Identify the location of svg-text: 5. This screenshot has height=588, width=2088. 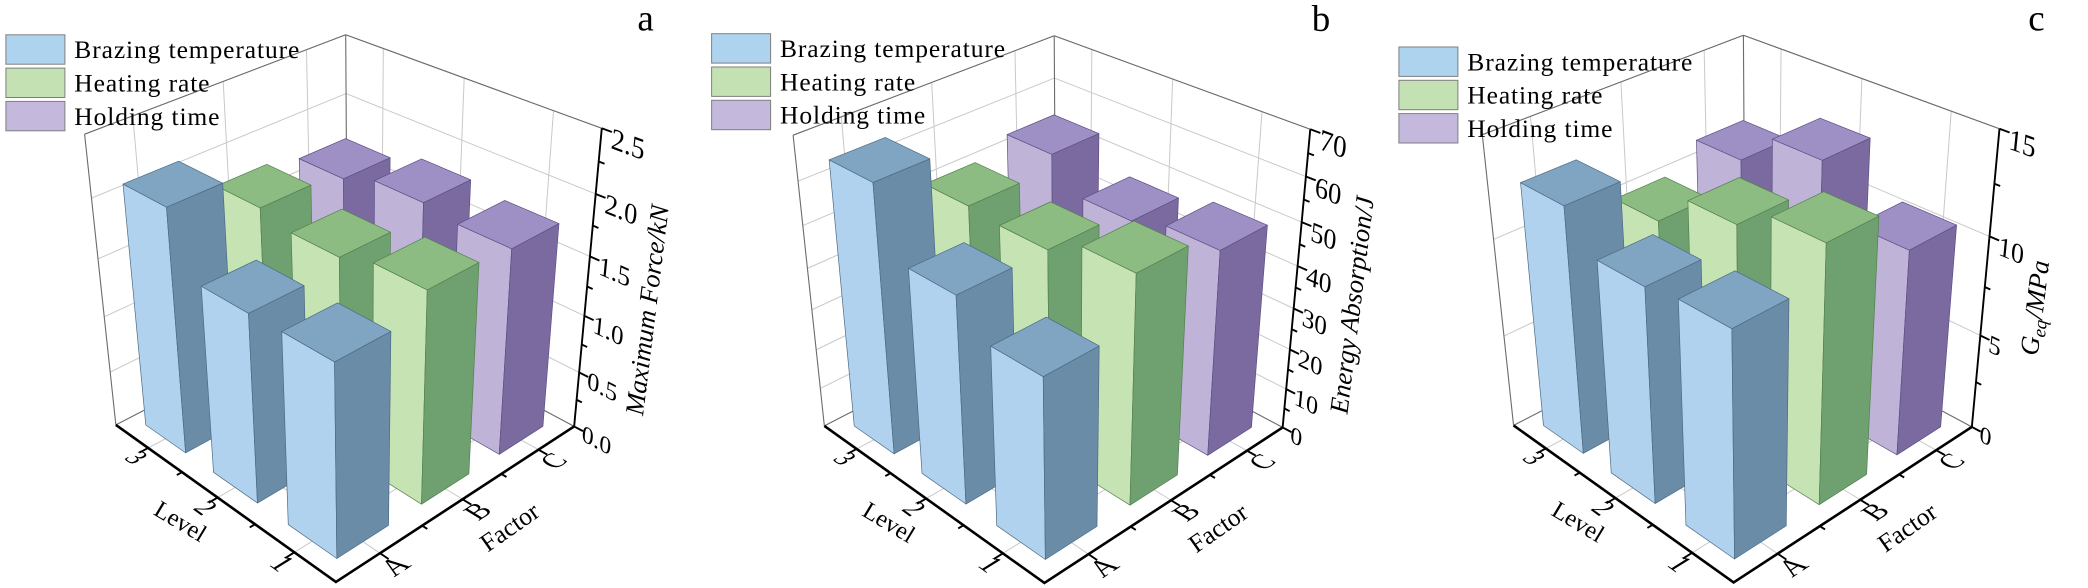
(1994, 346).